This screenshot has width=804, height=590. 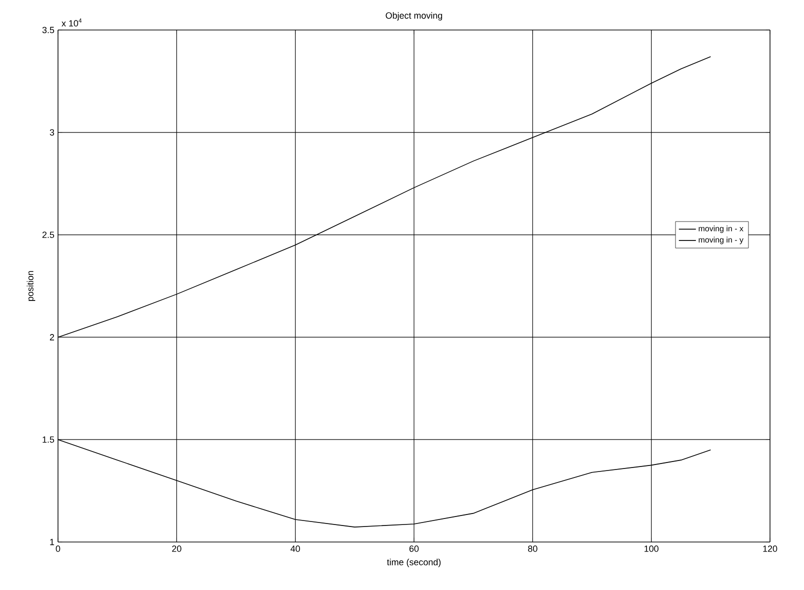 What do you see at coordinates (414, 549) in the screenshot?
I see `x-tick-label: 60` at bounding box center [414, 549].